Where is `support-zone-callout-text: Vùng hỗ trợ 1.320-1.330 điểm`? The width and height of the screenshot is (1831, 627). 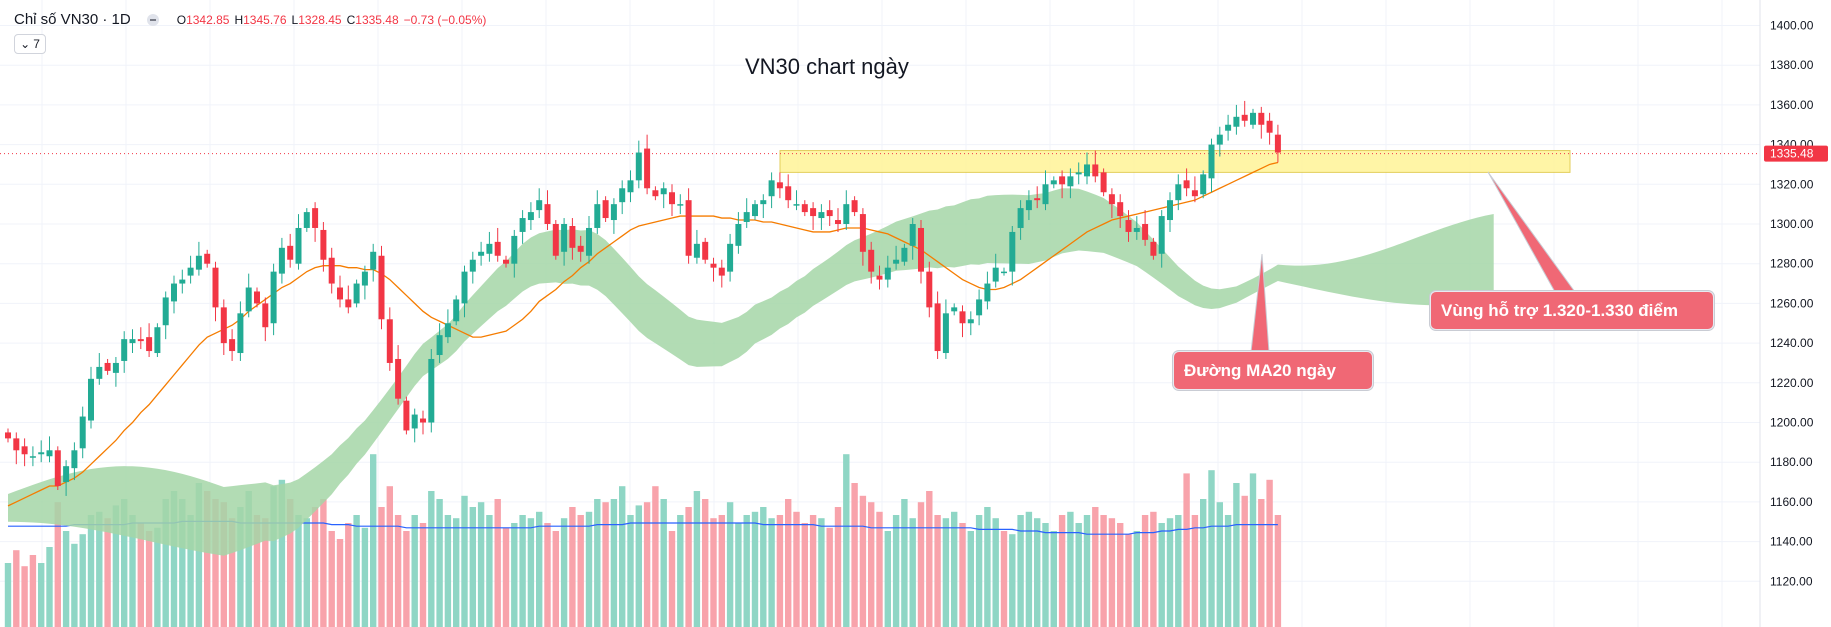
support-zone-callout-text: Vùng hỗ trợ 1.320-1.330 điểm is located at coordinates (1559, 310).